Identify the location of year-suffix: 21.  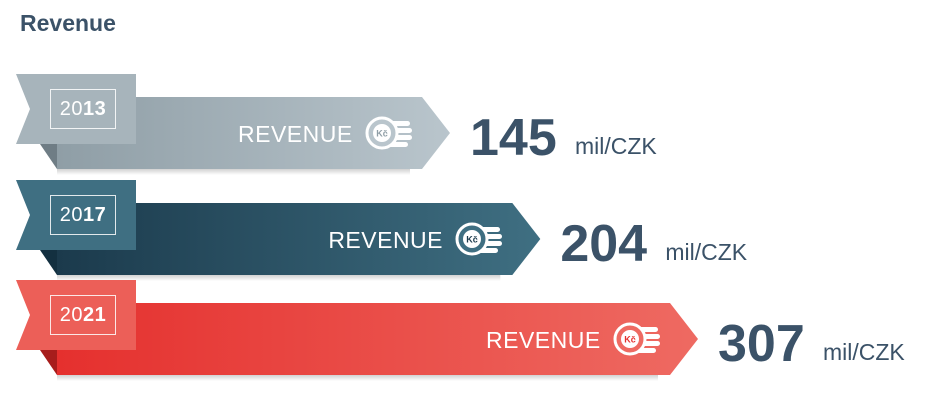
(95, 314).